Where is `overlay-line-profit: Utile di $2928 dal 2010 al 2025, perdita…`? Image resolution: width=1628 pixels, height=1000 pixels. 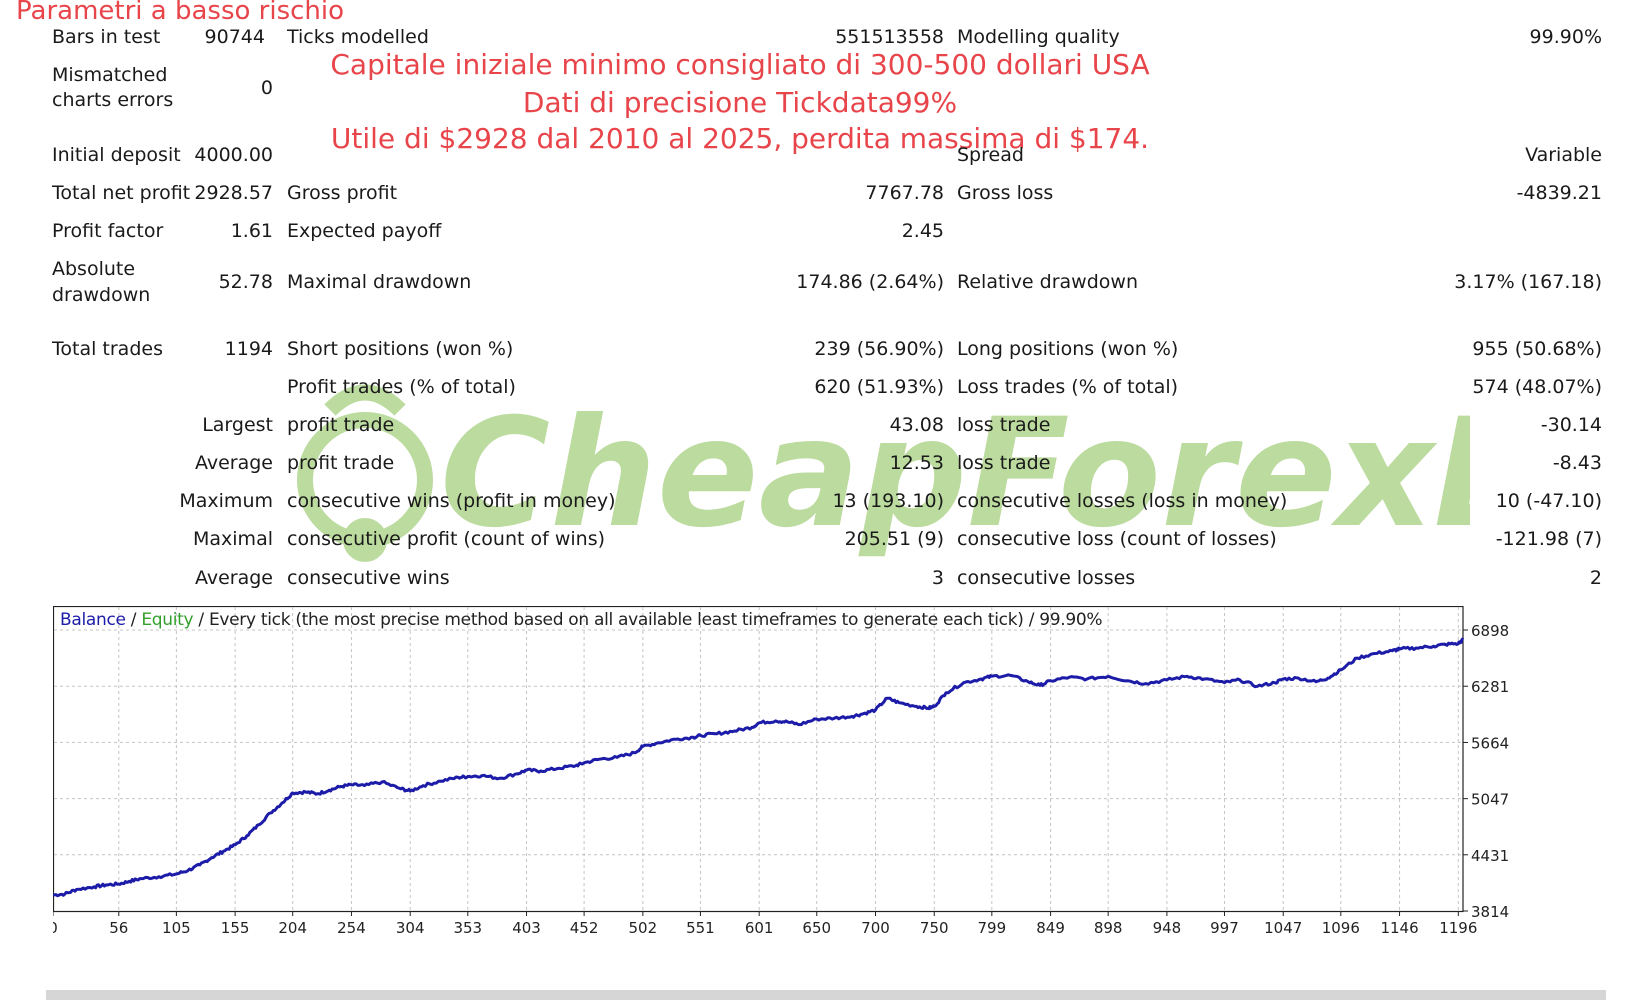
overlay-line-profit: Utile di $2928 dal 2010 al 2025, perdita… is located at coordinates (740, 138).